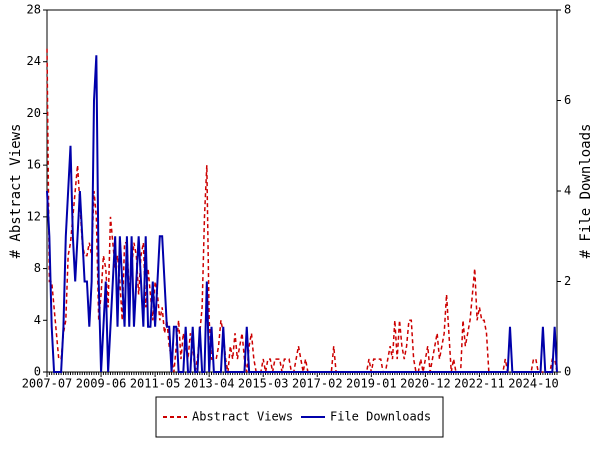 The image size is (600, 450). I want to click on legend-box, so click(299, 417).